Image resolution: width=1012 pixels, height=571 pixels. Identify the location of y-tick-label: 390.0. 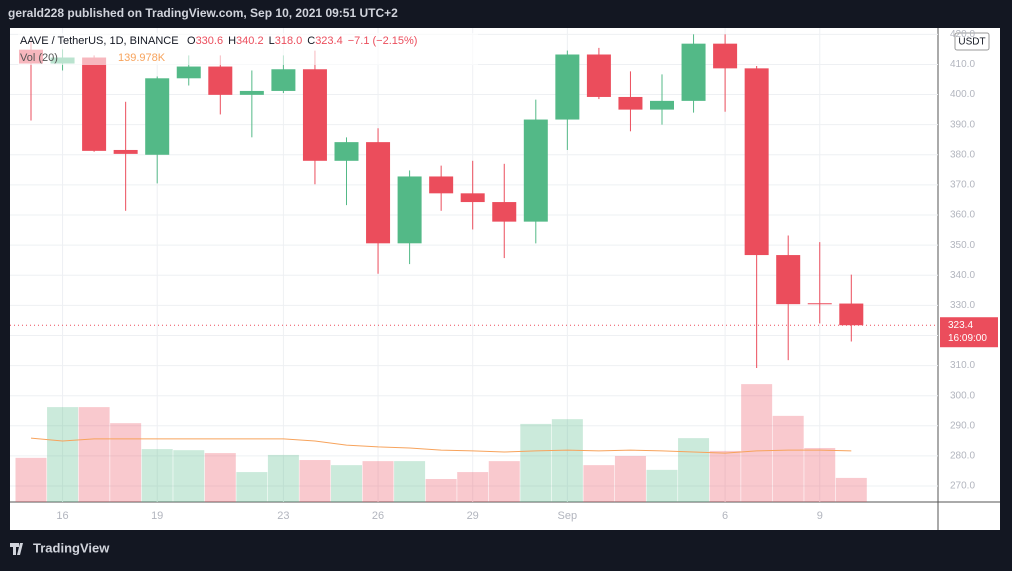
(962, 124).